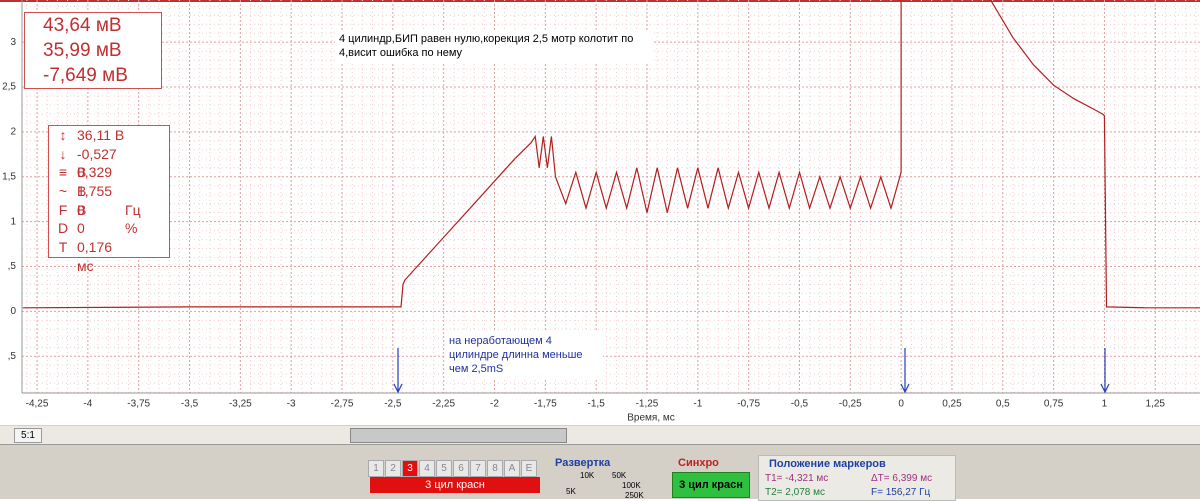 This screenshot has height=501, width=1200. I want to click on stat-row: F 0 Гц, so click(109, 210).